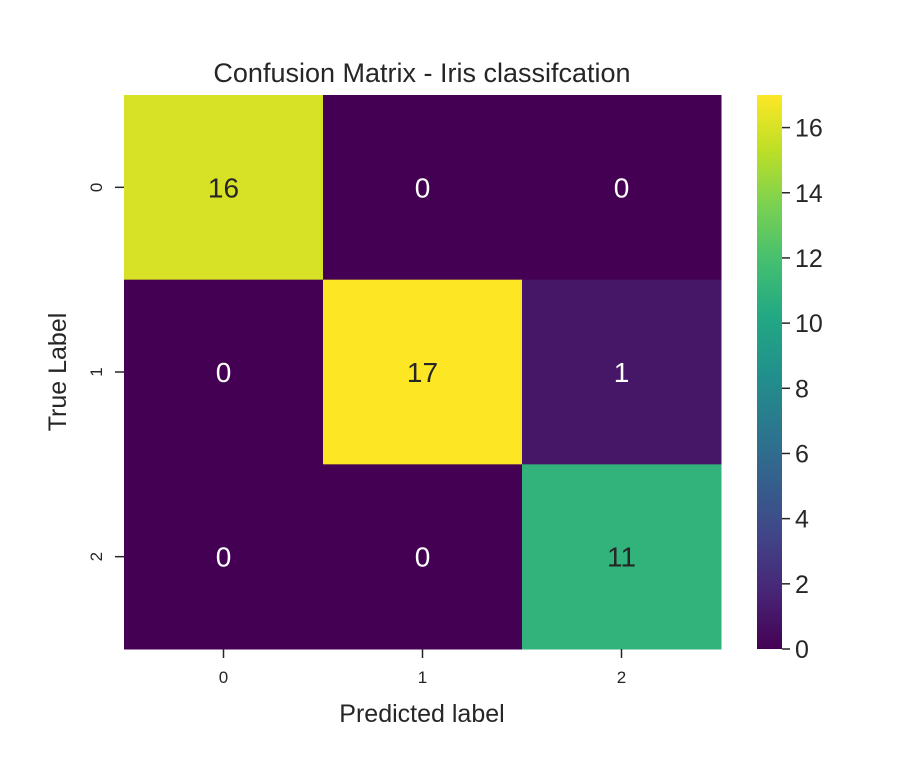 Image resolution: width=907 pixels, height=783 pixels. I want to click on x-axis-ticks: 0 1 2, so click(422, 668).